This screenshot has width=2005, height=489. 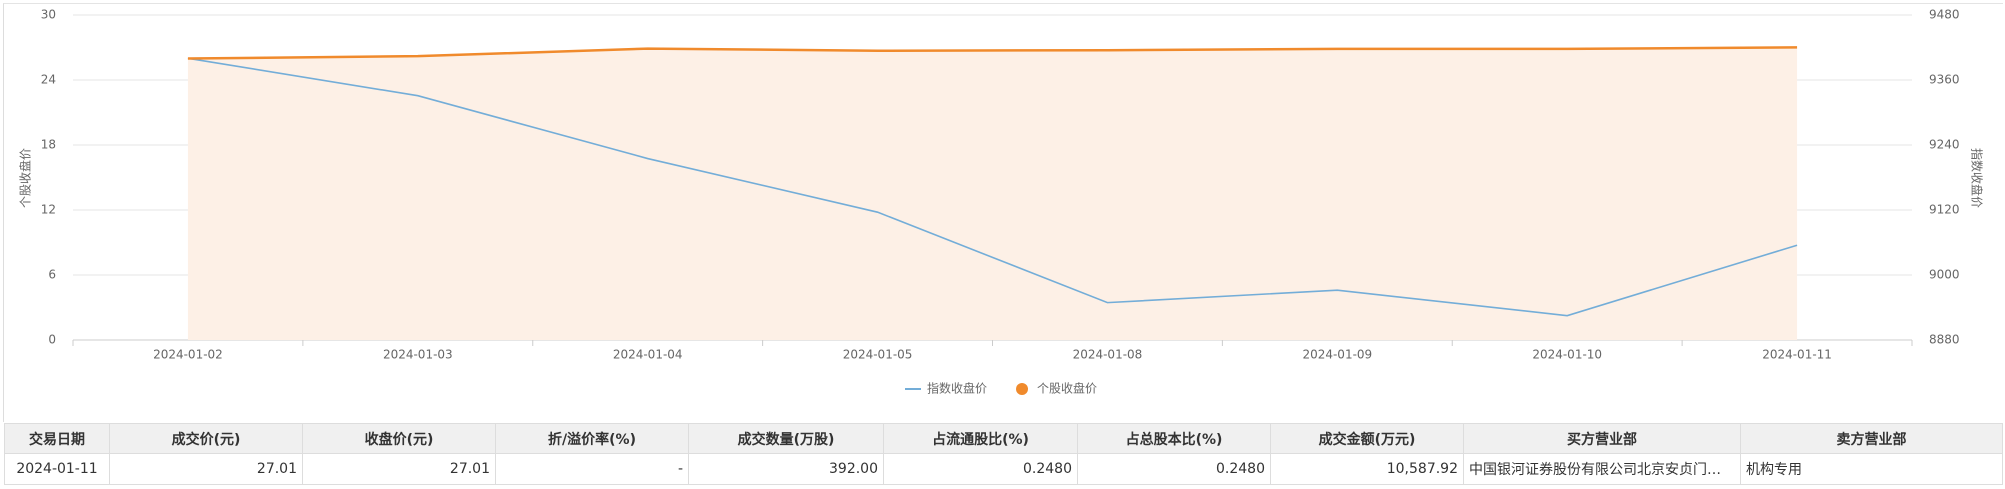 I want to click on column-header: 买方营业部, so click(x=1602, y=438).